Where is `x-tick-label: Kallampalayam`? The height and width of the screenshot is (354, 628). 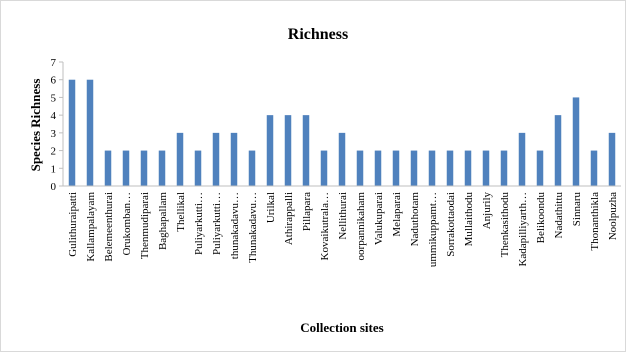 x-tick-label: Kallampalayam is located at coordinates (91, 227).